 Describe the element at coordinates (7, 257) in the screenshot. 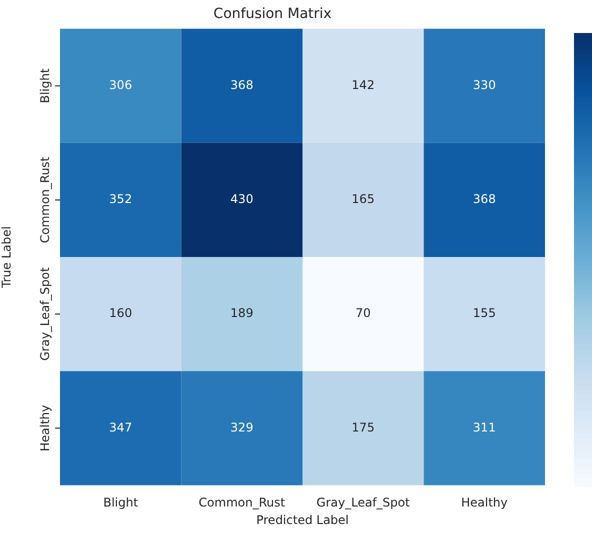

I see `y-axis-title: True Label` at that location.